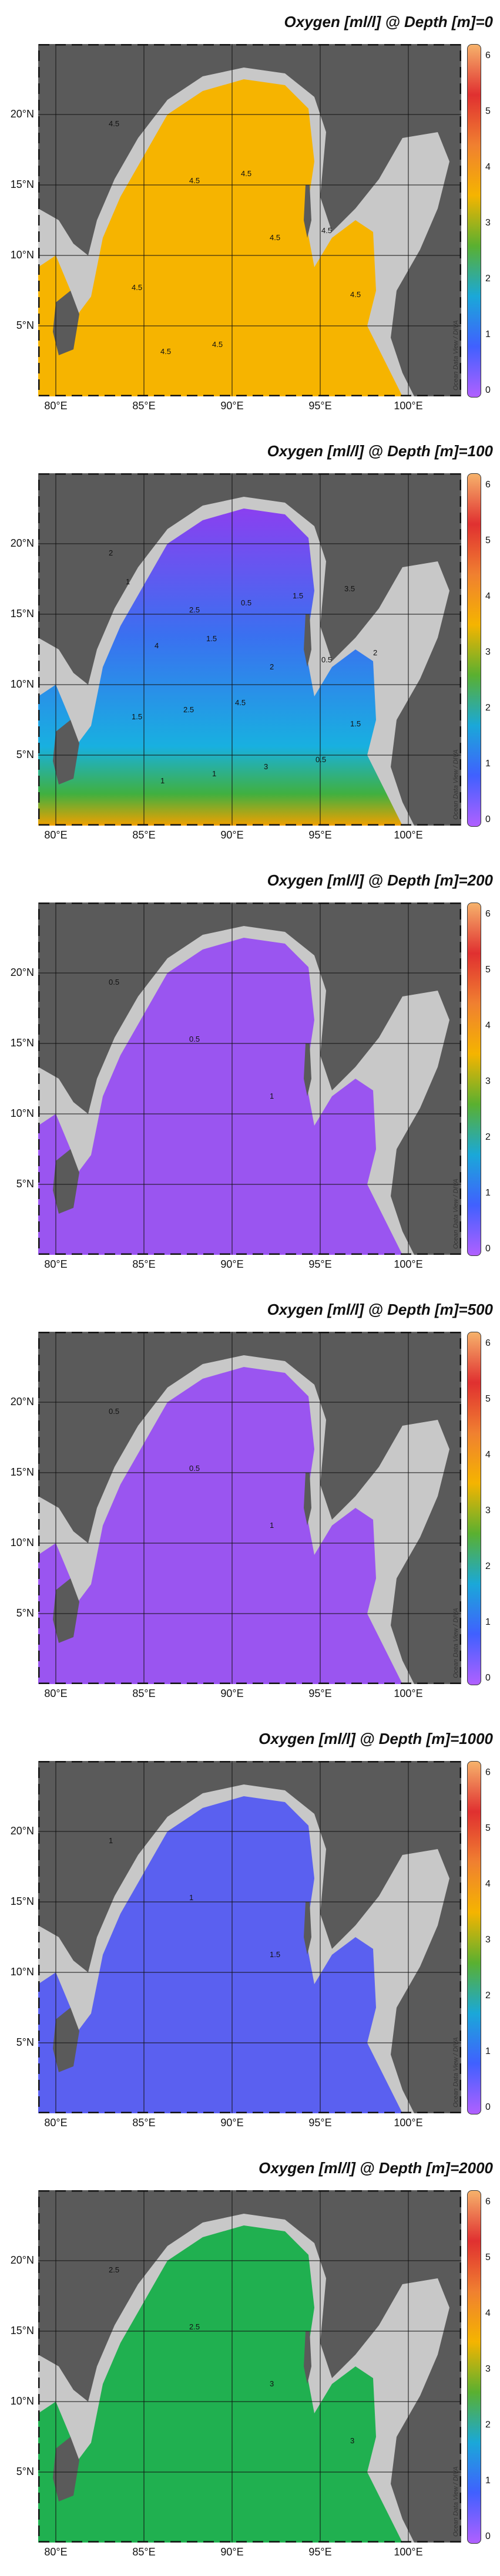 The image size is (500, 2576). Describe the element at coordinates (25, 2042) in the screenshot. I see `lat-label: 5°N` at that location.